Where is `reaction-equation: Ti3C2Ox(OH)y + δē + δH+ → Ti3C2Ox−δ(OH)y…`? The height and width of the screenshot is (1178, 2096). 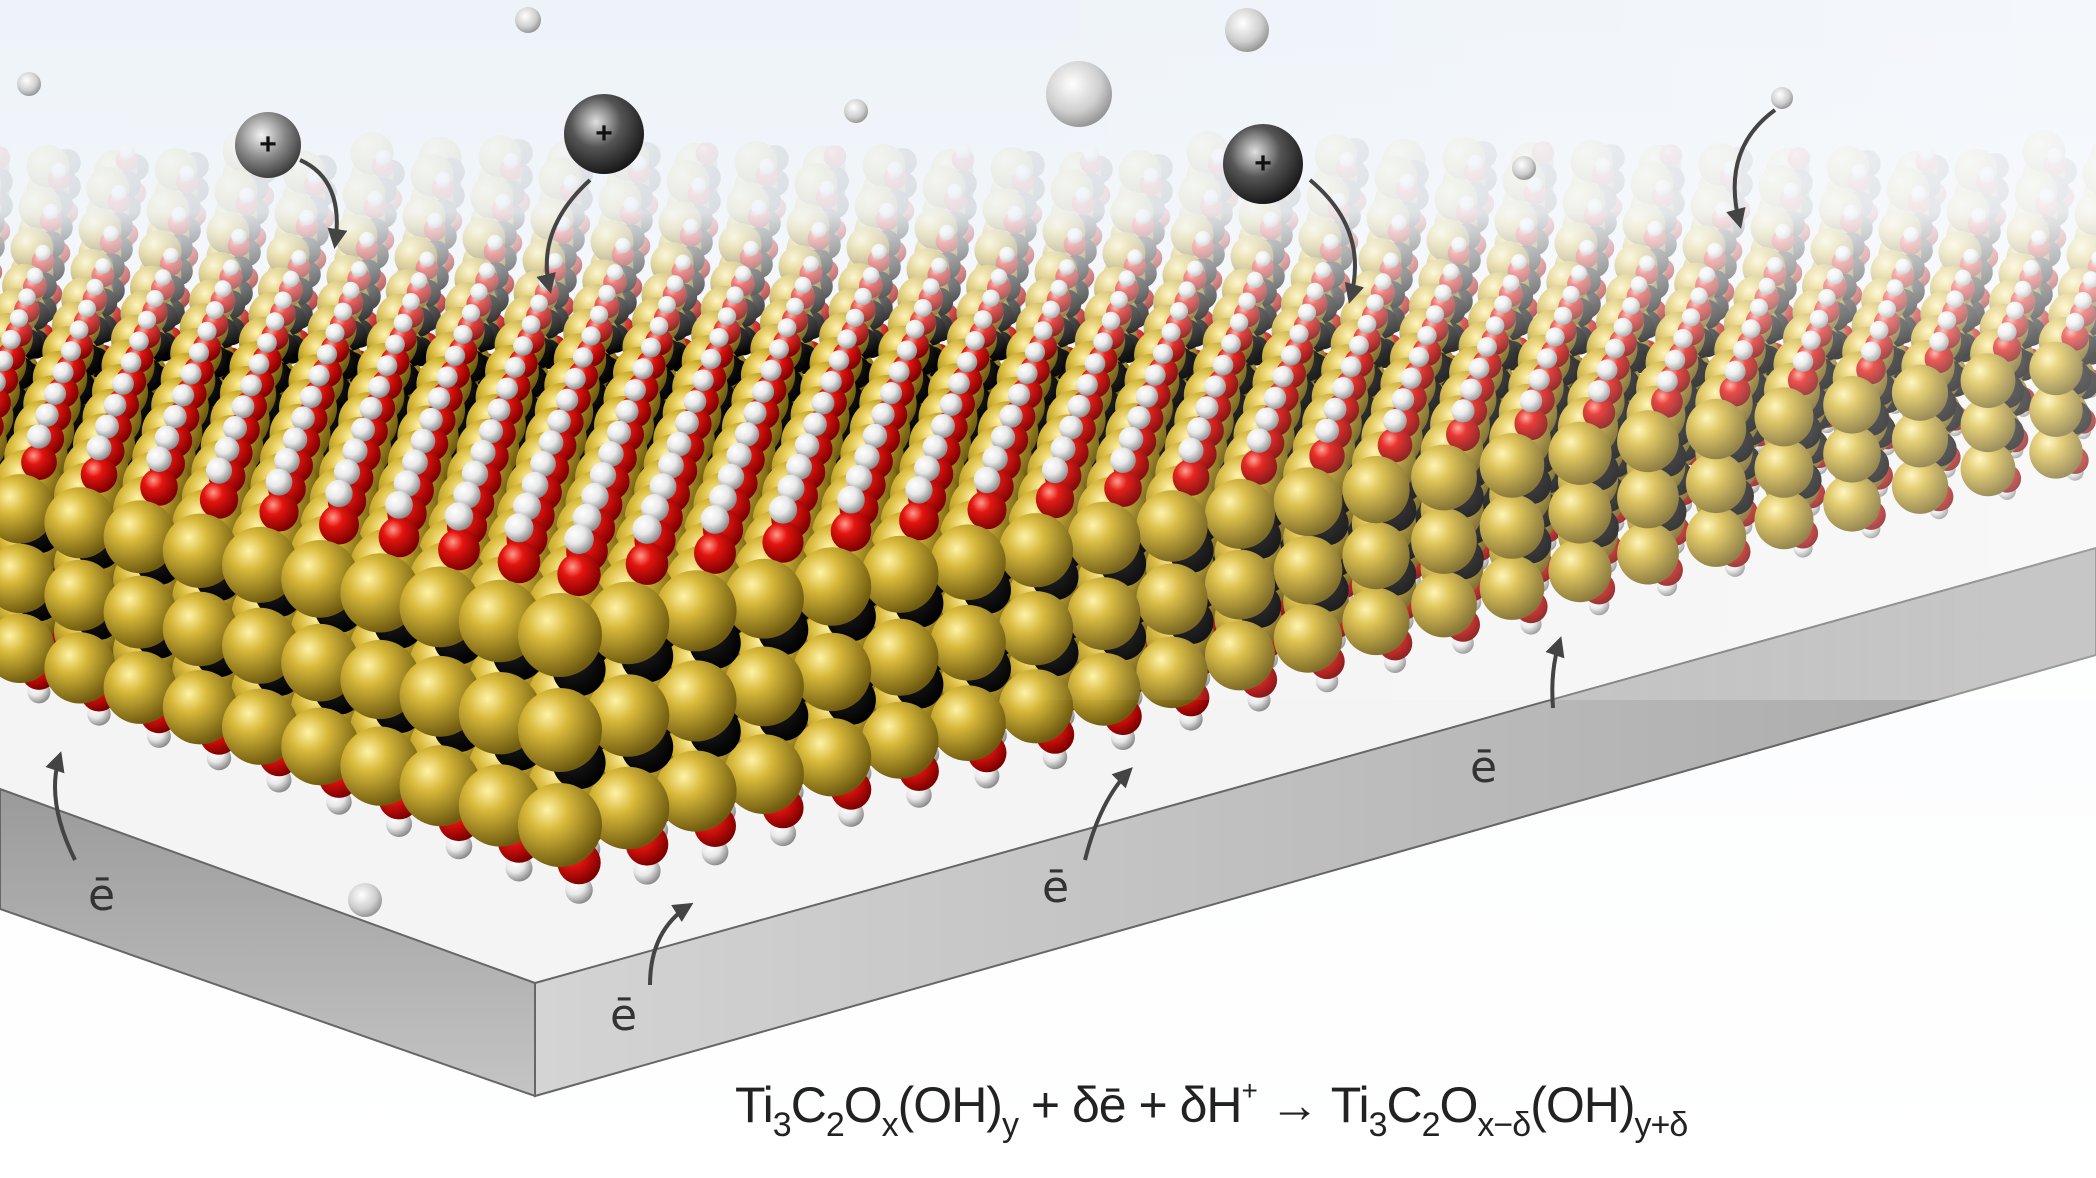 reaction-equation: Ti3C2Ox(OH)y + δē + δH+ → Ti3C2Ox−δ(OH)y… is located at coordinates (1212, 1110).